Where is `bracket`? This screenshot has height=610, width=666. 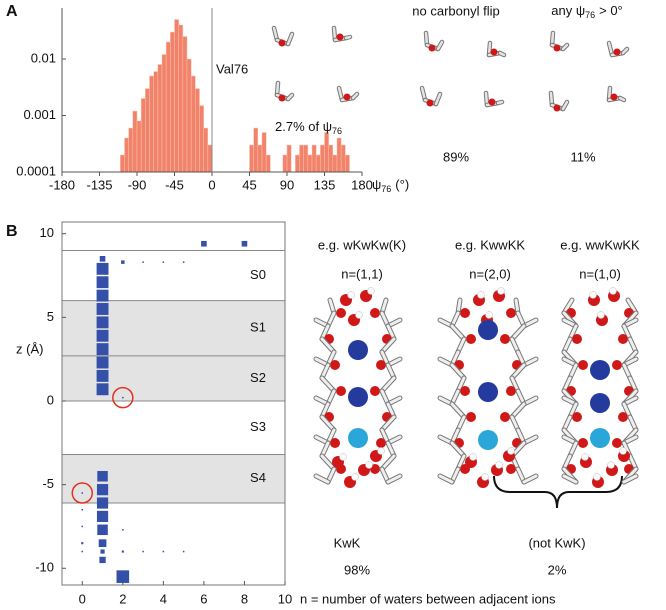
bracket is located at coordinates (558, 492).